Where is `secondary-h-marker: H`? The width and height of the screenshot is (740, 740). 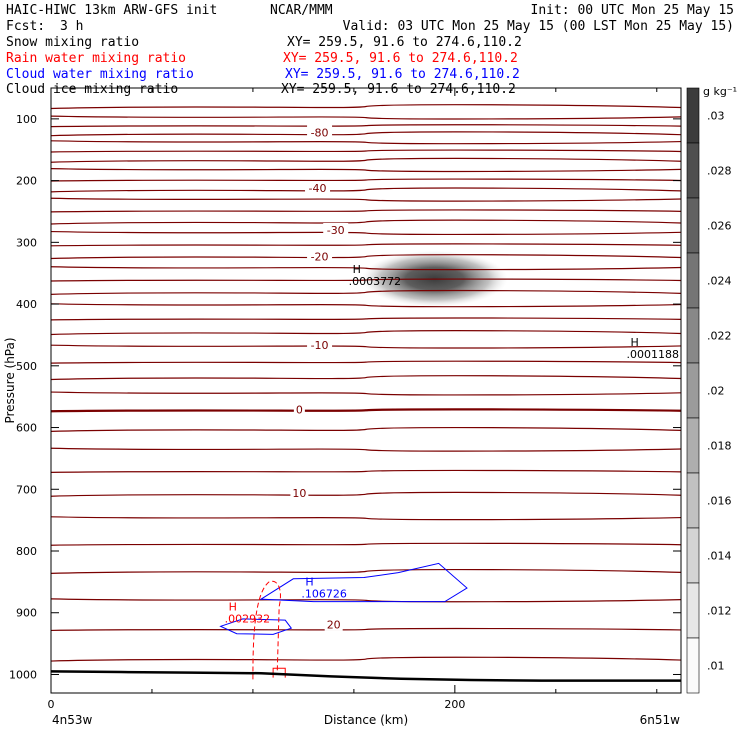 secondary-h-marker: H is located at coordinates (634, 342).